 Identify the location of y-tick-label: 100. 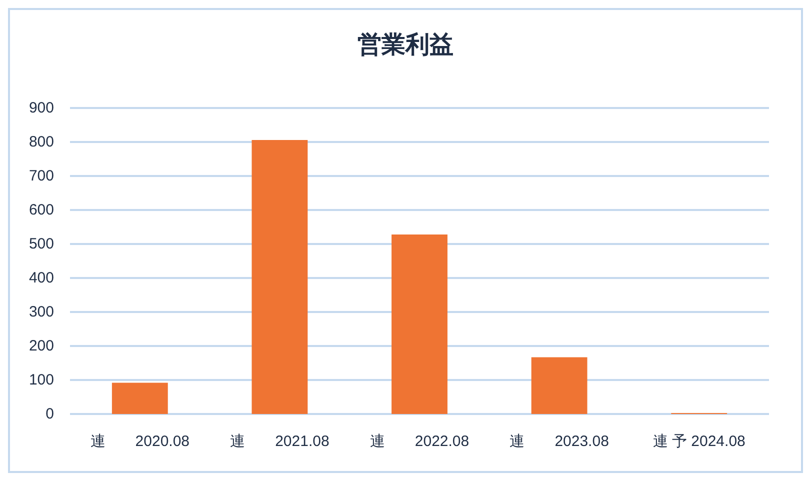
(41, 380).